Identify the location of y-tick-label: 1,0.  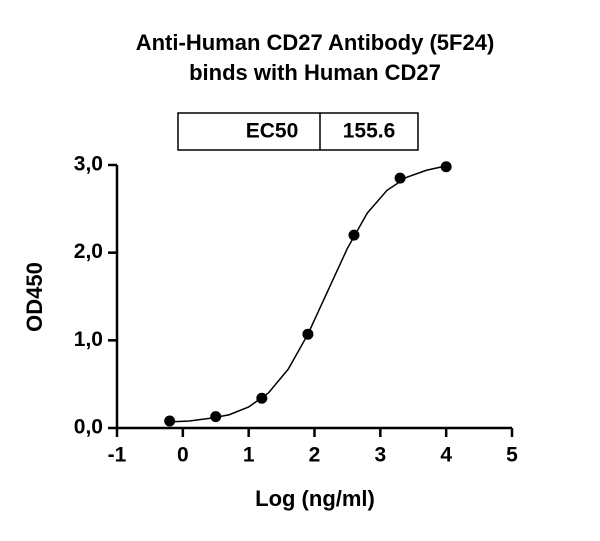
(88, 339).